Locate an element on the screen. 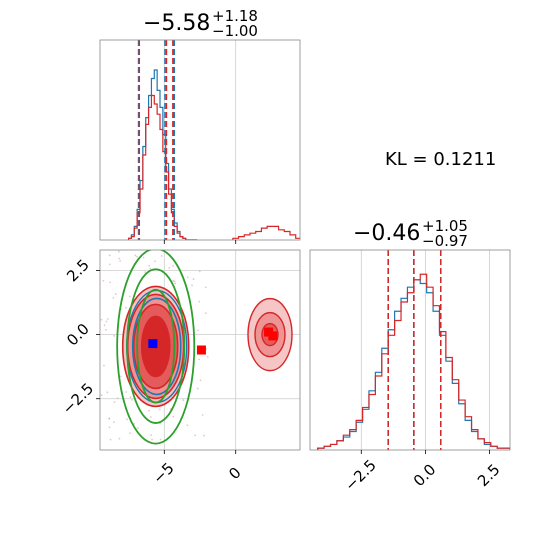  contour-line-blue is located at coordinates (156, 346).